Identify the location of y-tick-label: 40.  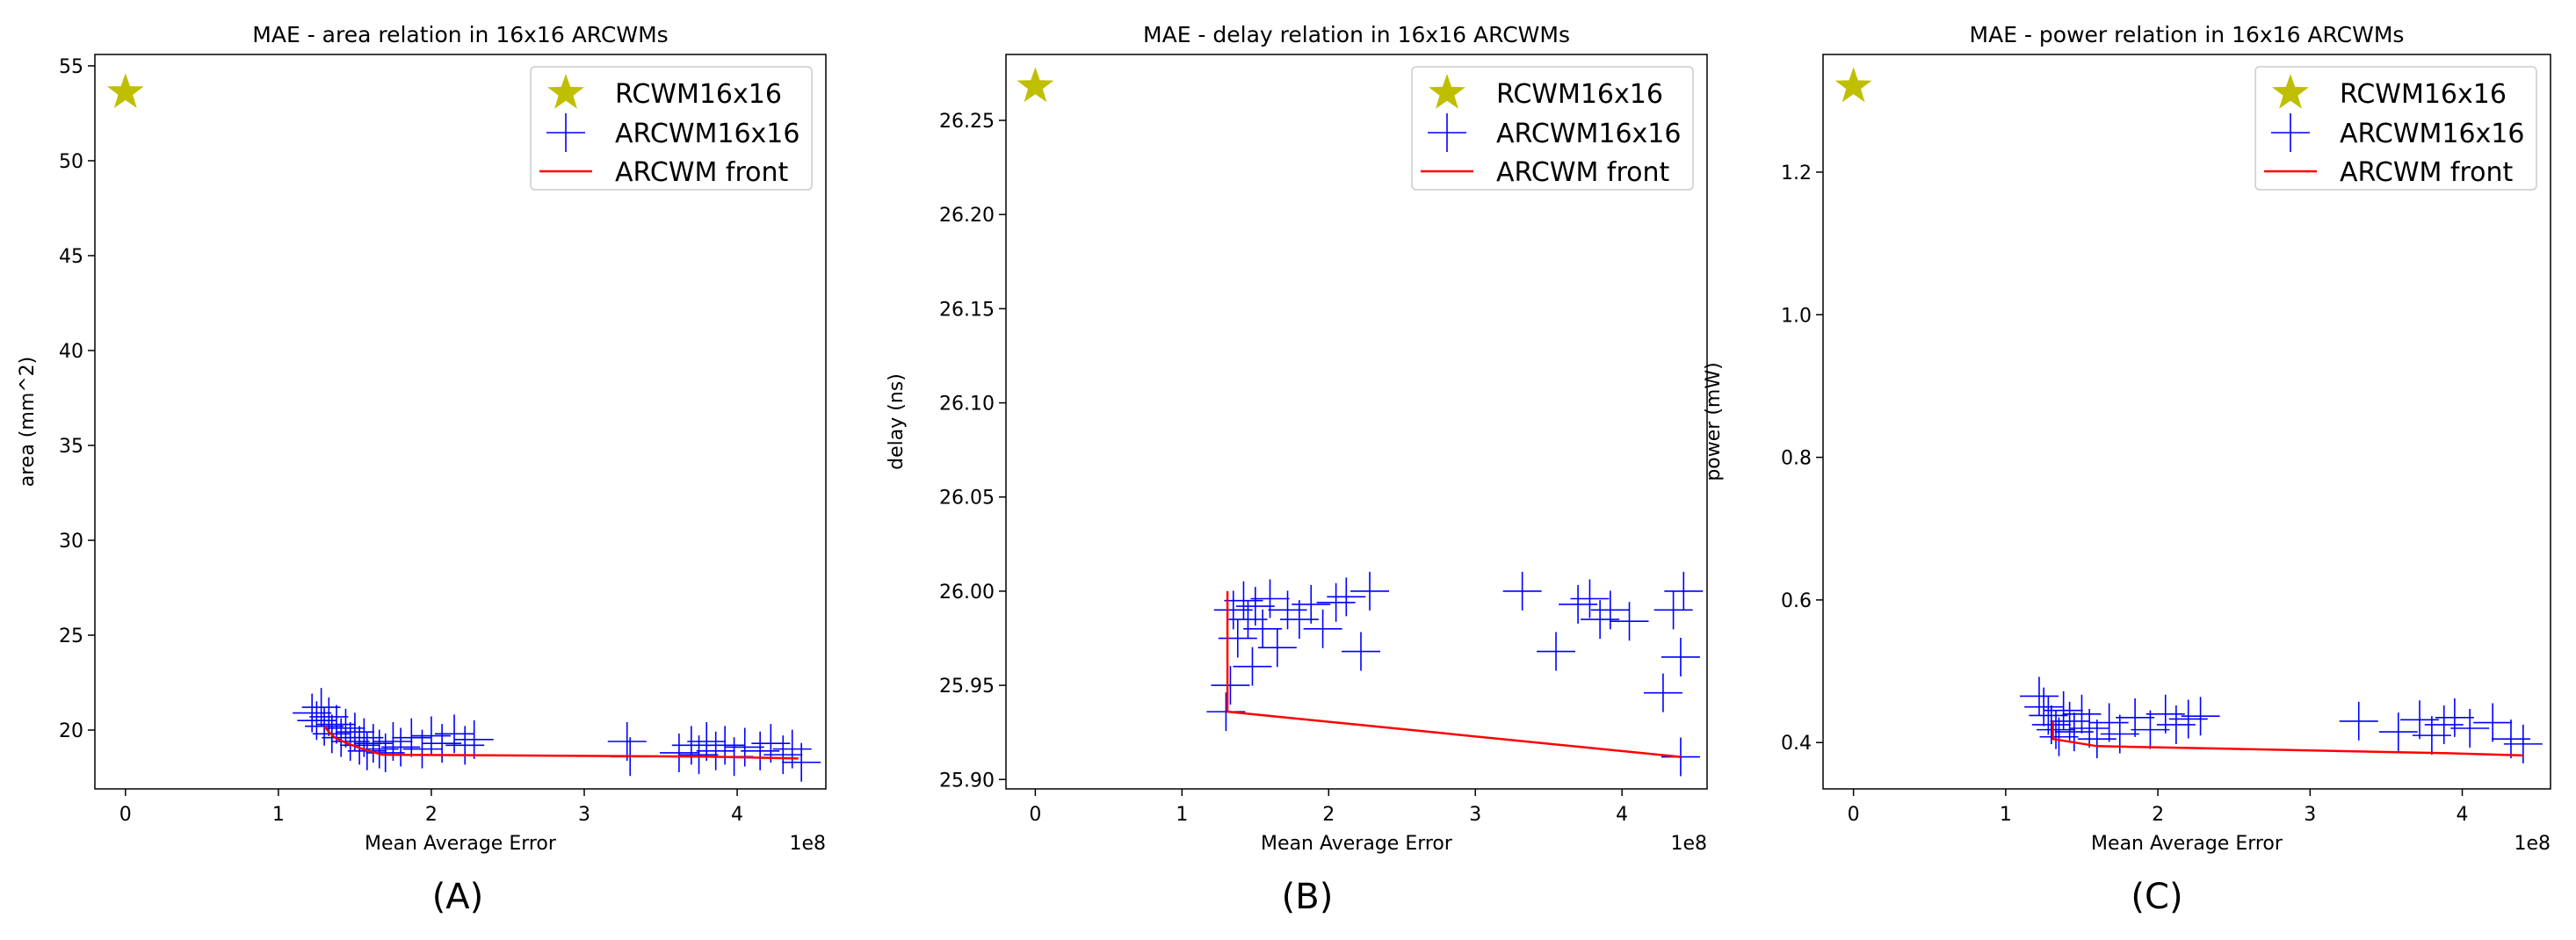
(71, 352).